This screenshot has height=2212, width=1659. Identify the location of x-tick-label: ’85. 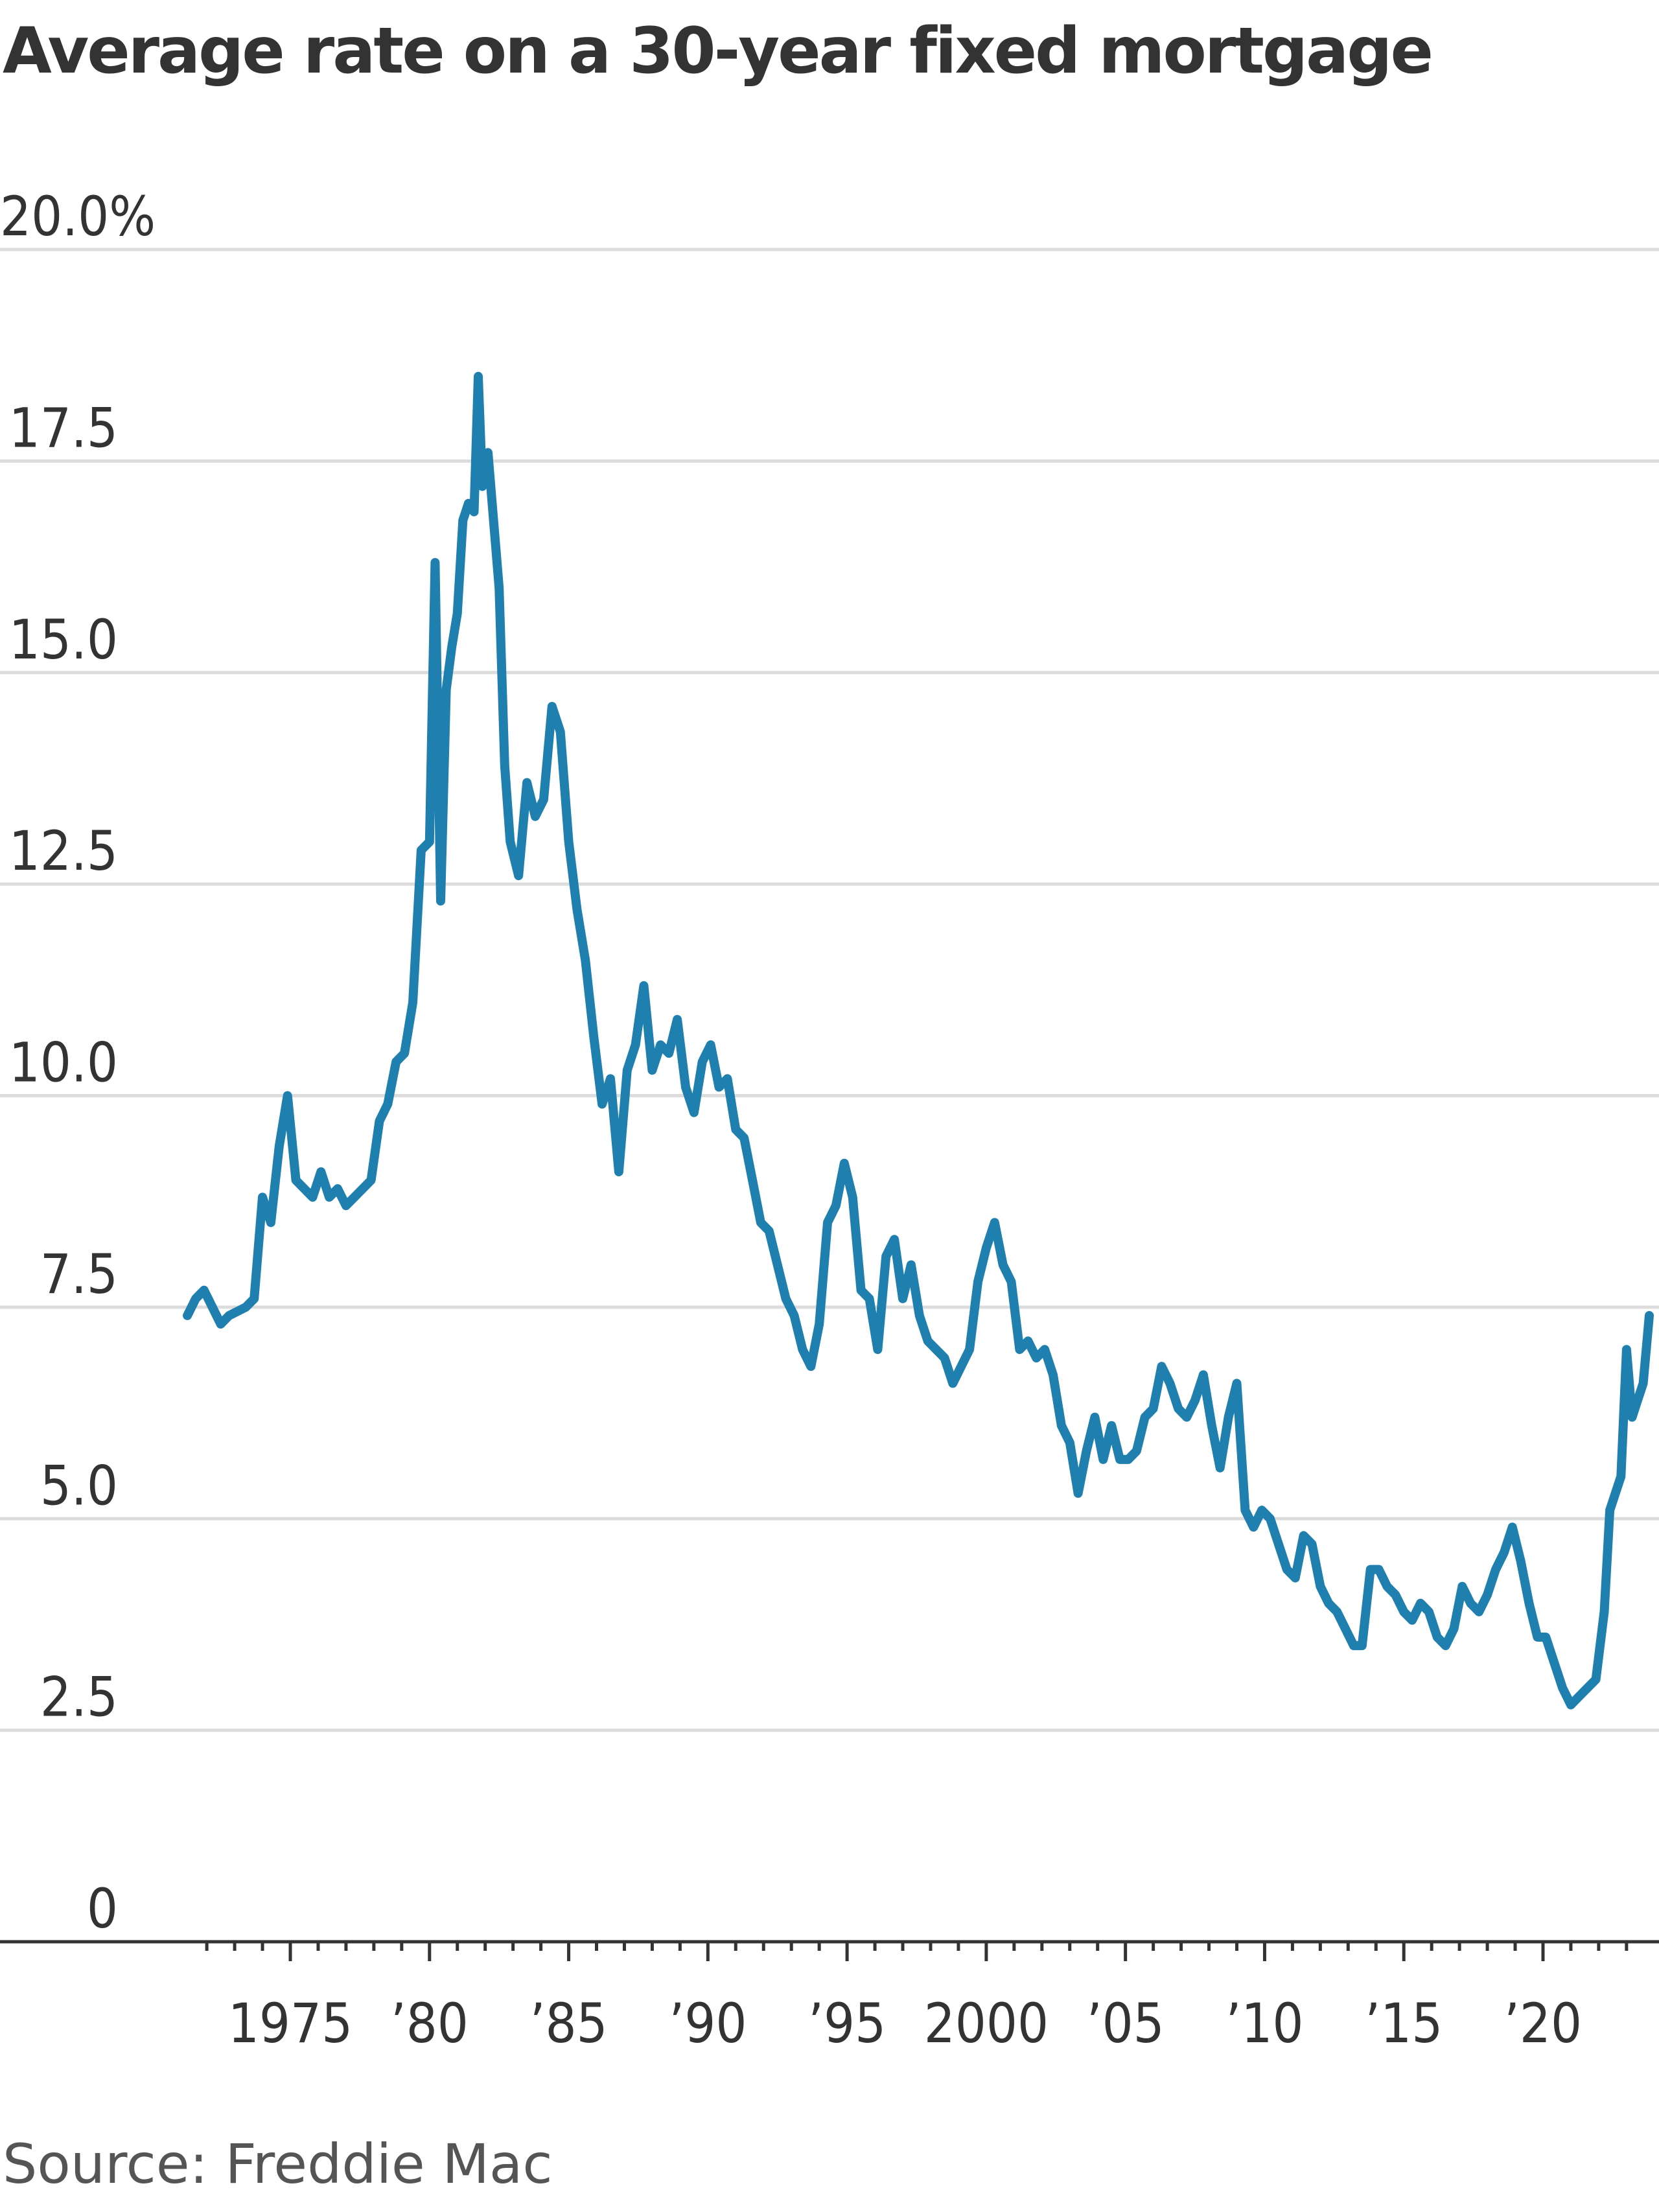
(568, 2023).